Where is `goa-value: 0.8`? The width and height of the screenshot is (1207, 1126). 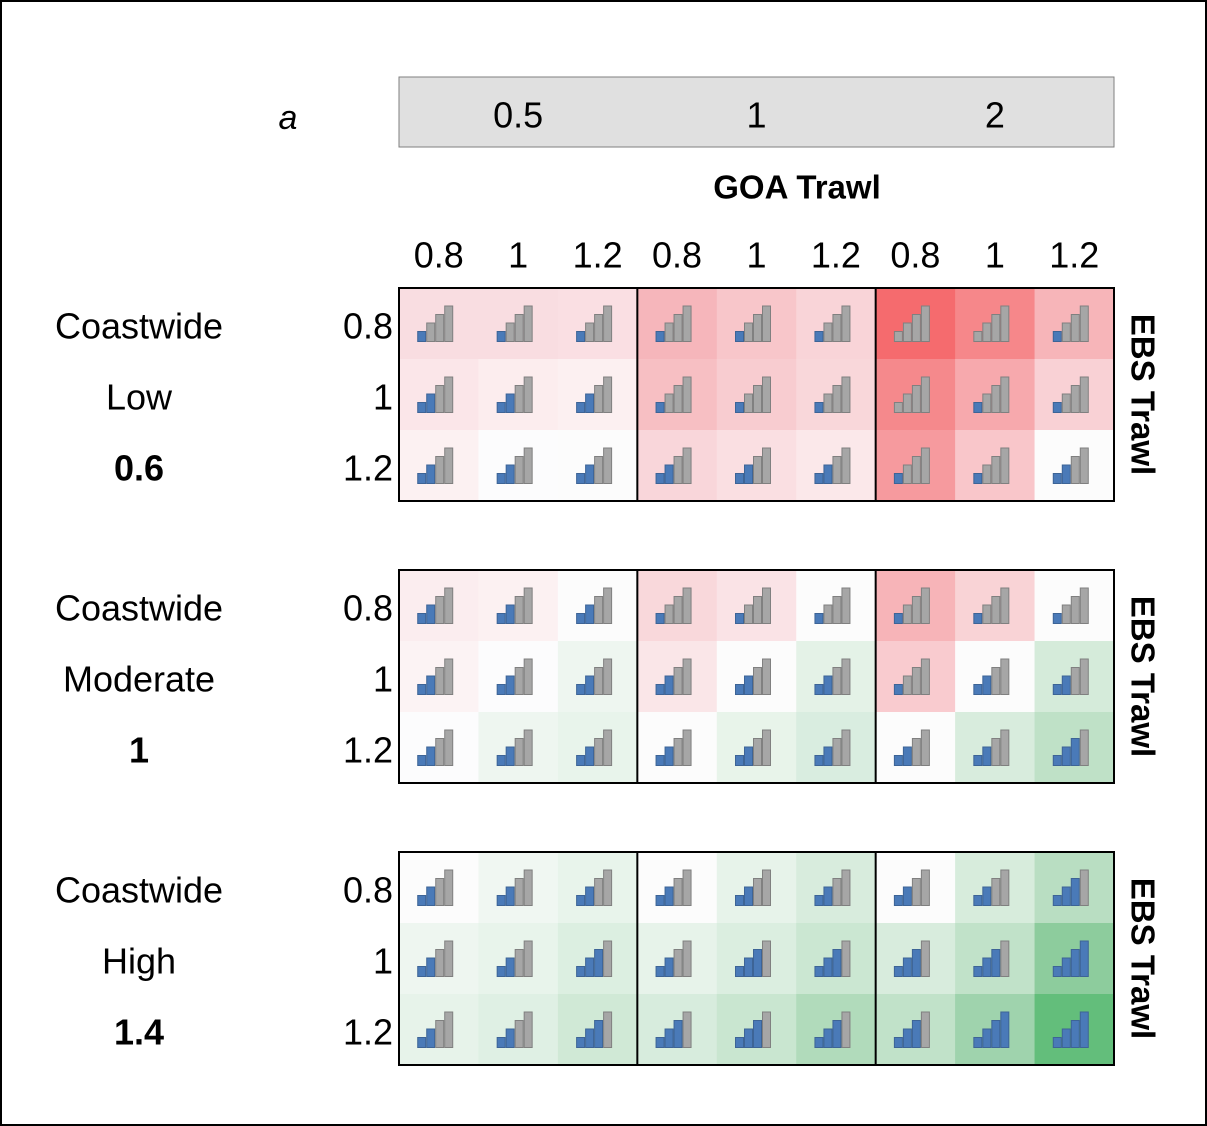
goa-value: 0.8 is located at coordinates (915, 255).